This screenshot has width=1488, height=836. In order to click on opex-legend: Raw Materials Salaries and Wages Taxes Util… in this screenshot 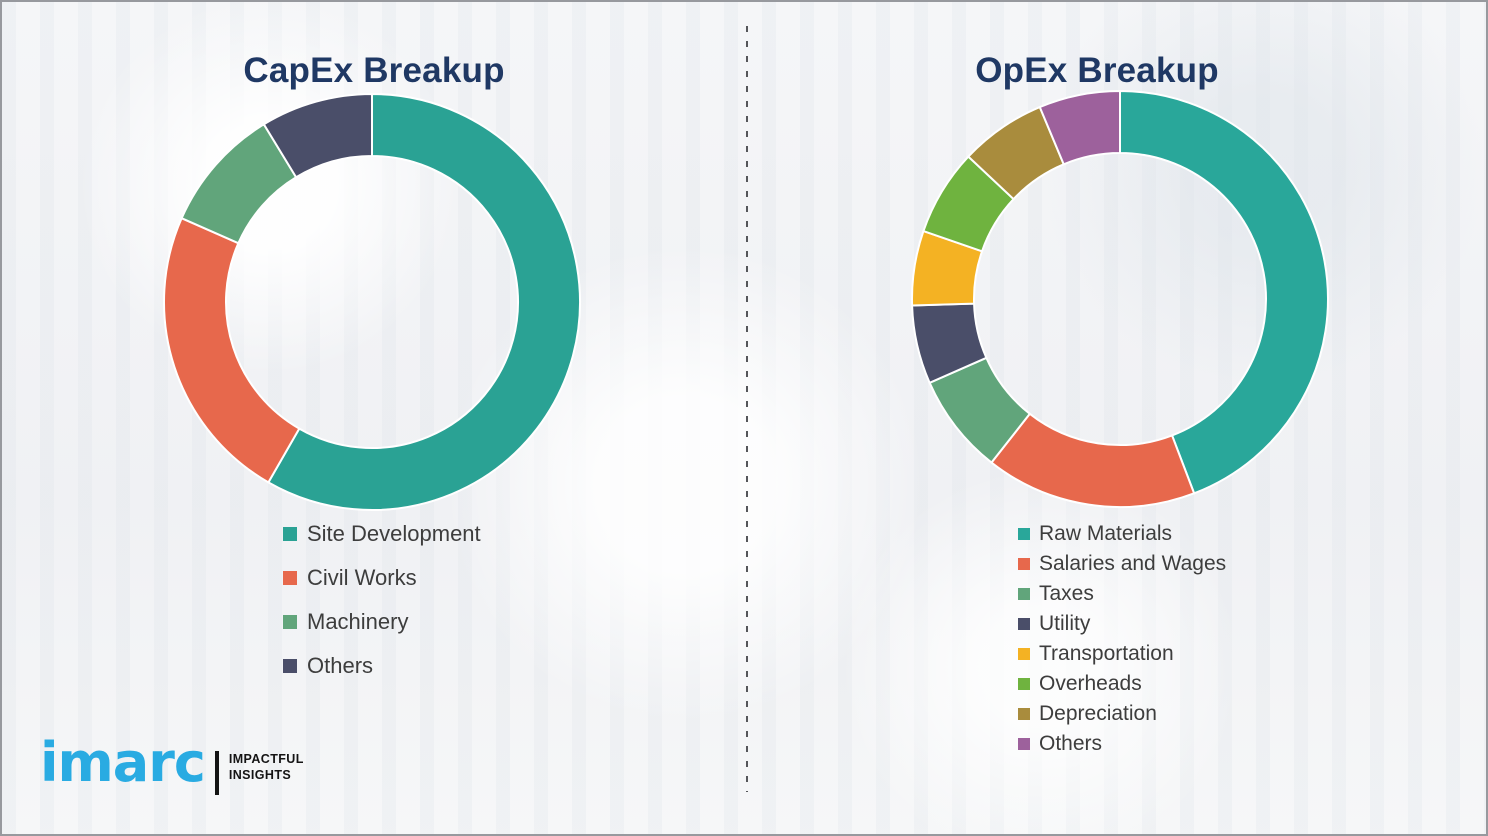, I will do `click(1122, 639)`.